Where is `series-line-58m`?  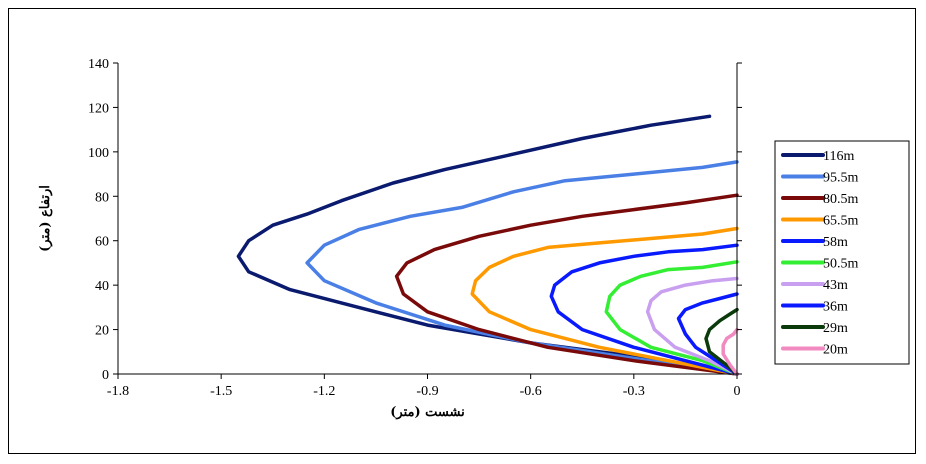 series-line-58m is located at coordinates (644, 309).